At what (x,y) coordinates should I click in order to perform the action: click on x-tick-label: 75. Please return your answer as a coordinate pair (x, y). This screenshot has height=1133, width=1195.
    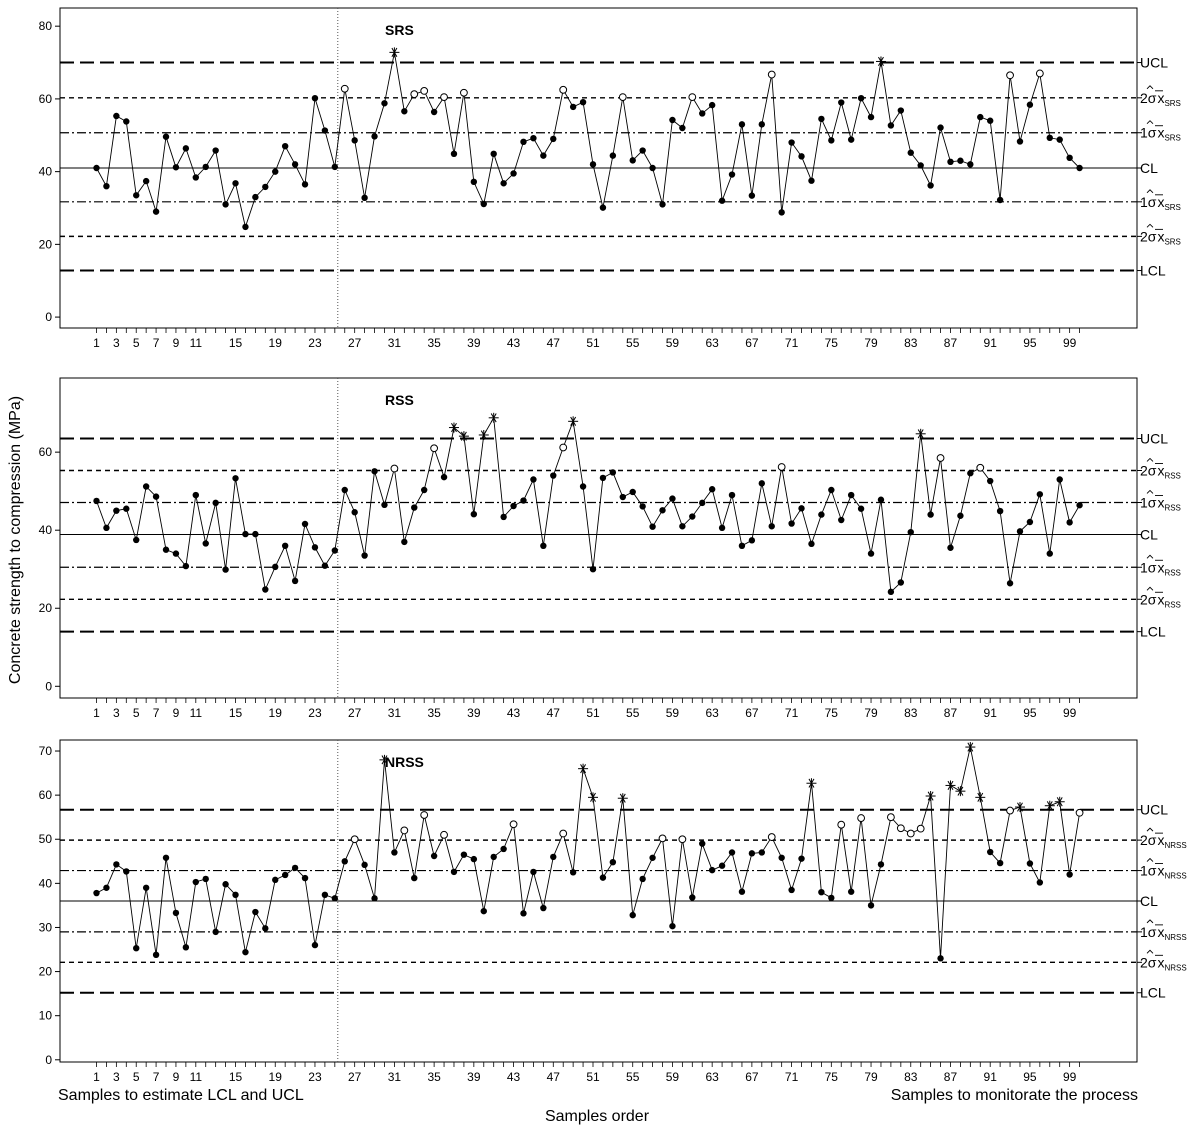
    Looking at the image, I should click on (832, 713).